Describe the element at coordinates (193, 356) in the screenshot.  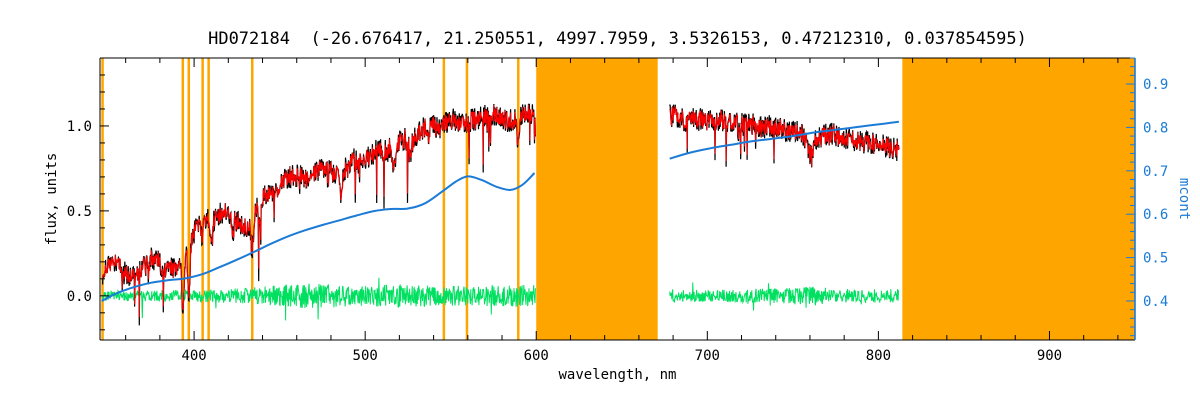
I see `tick-label: 400` at that location.